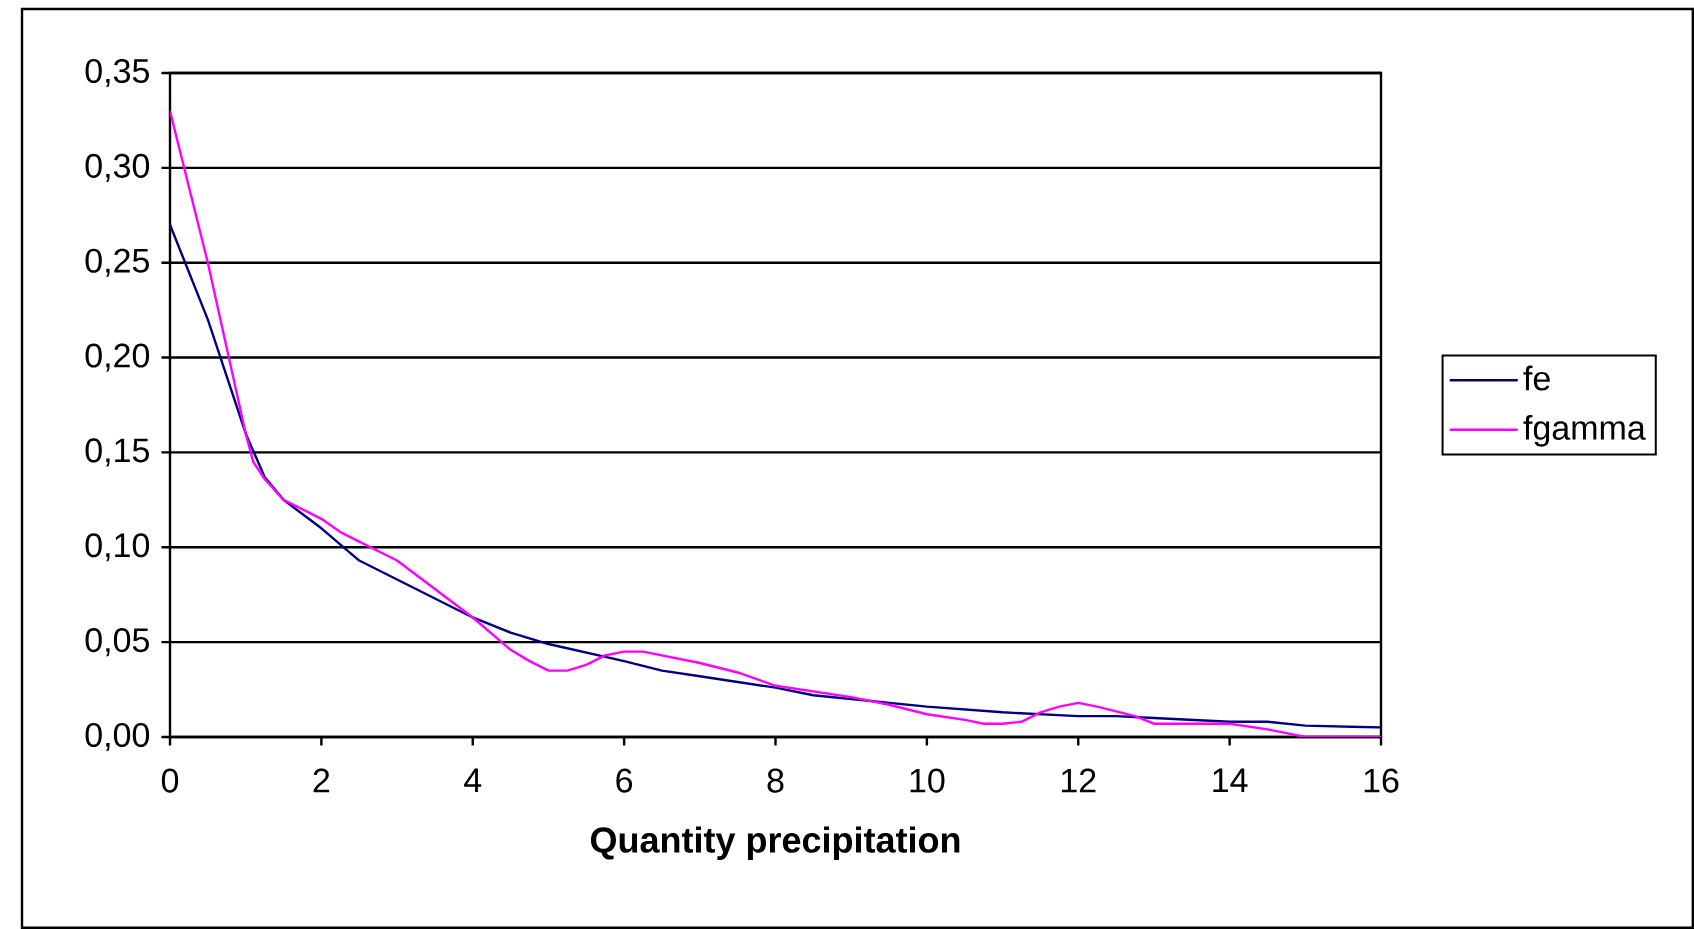 This screenshot has height=929, width=1694. What do you see at coordinates (117, 357) in the screenshot?
I see `y-tick-label: 0,20` at bounding box center [117, 357].